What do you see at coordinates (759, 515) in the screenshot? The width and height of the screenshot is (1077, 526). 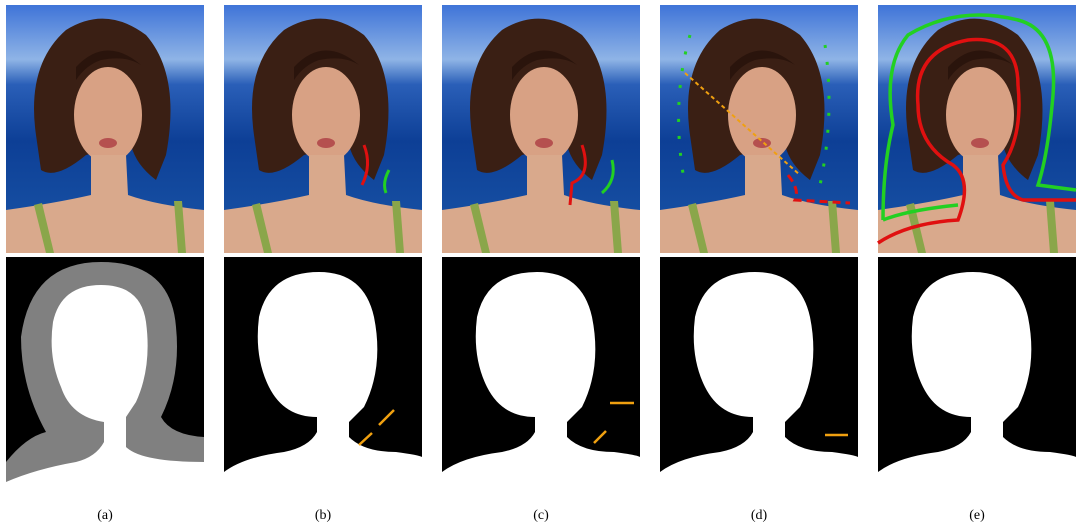 I see `panel-label: (d)` at bounding box center [759, 515].